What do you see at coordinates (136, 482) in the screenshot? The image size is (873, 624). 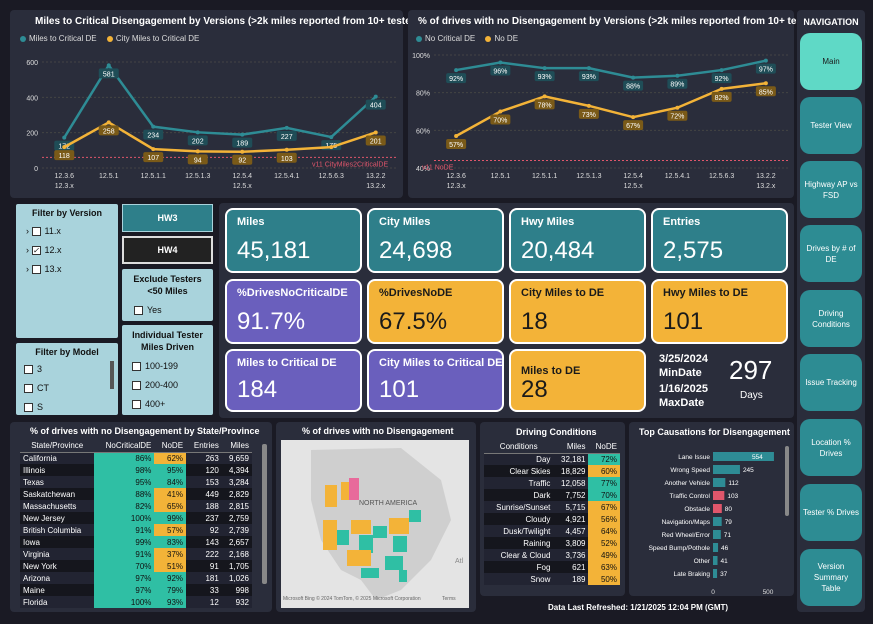 I see `table-row: Texas 95% 84% 153 3,284` at bounding box center [136, 482].